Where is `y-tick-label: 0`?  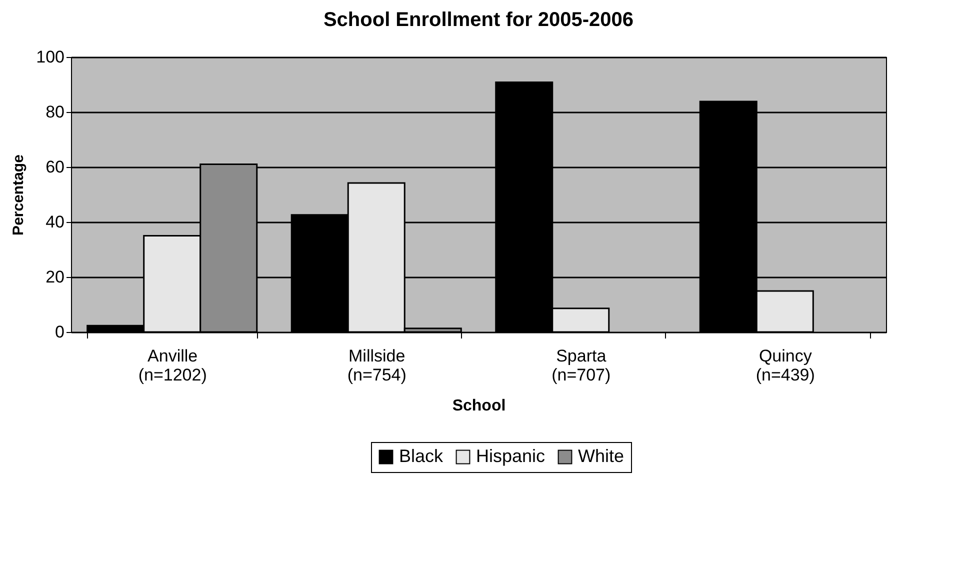
y-tick-label: 0 is located at coordinates (59, 332).